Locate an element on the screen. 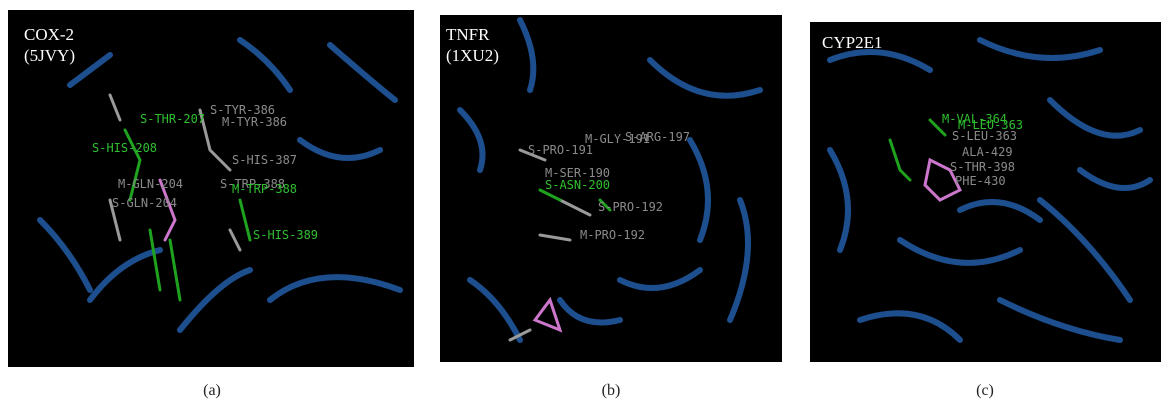  residue-label: S-HIS-387 is located at coordinates (264, 160).